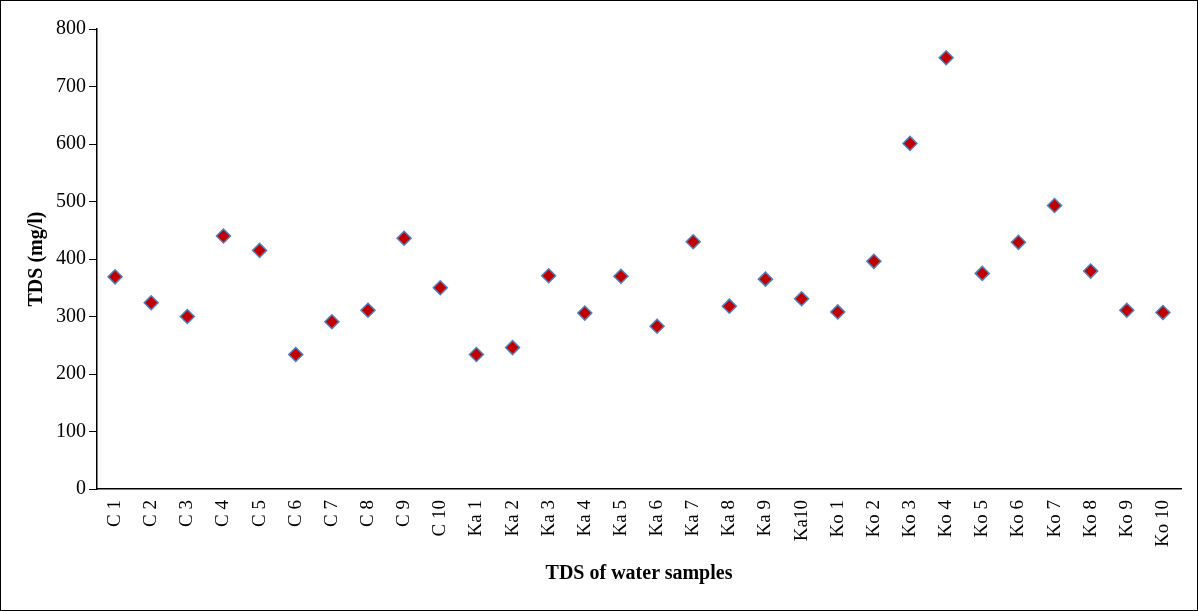 Image resolution: width=1198 pixels, height=611 pixels. Describe the element at coordinates (908, 519) in the screenshot. I see `x-tick-label: Ko 3` at that location.